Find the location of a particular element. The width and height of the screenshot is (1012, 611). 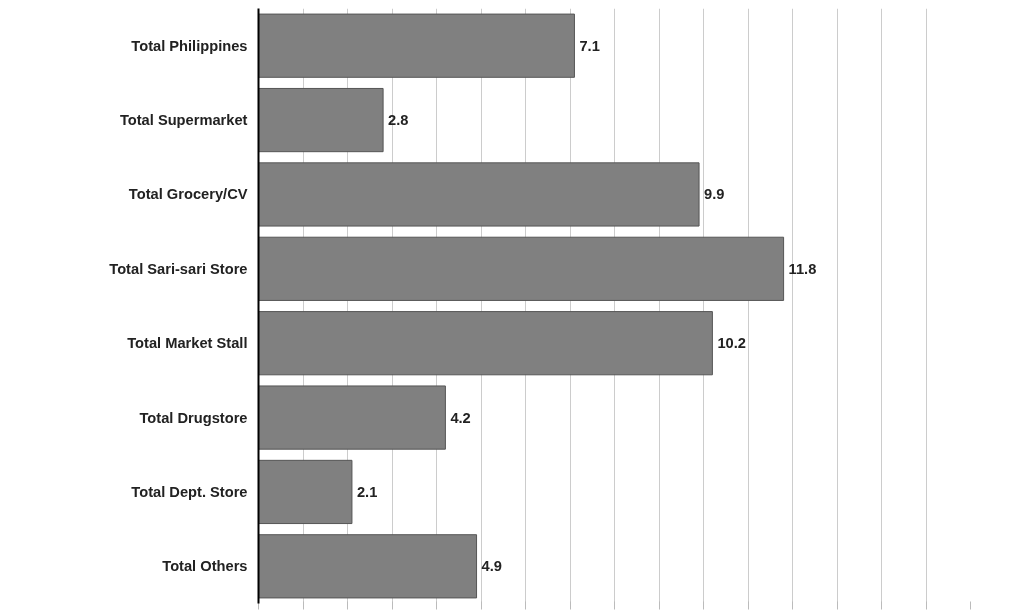

data-label: 2.8 is located at coordinates (398, 120).